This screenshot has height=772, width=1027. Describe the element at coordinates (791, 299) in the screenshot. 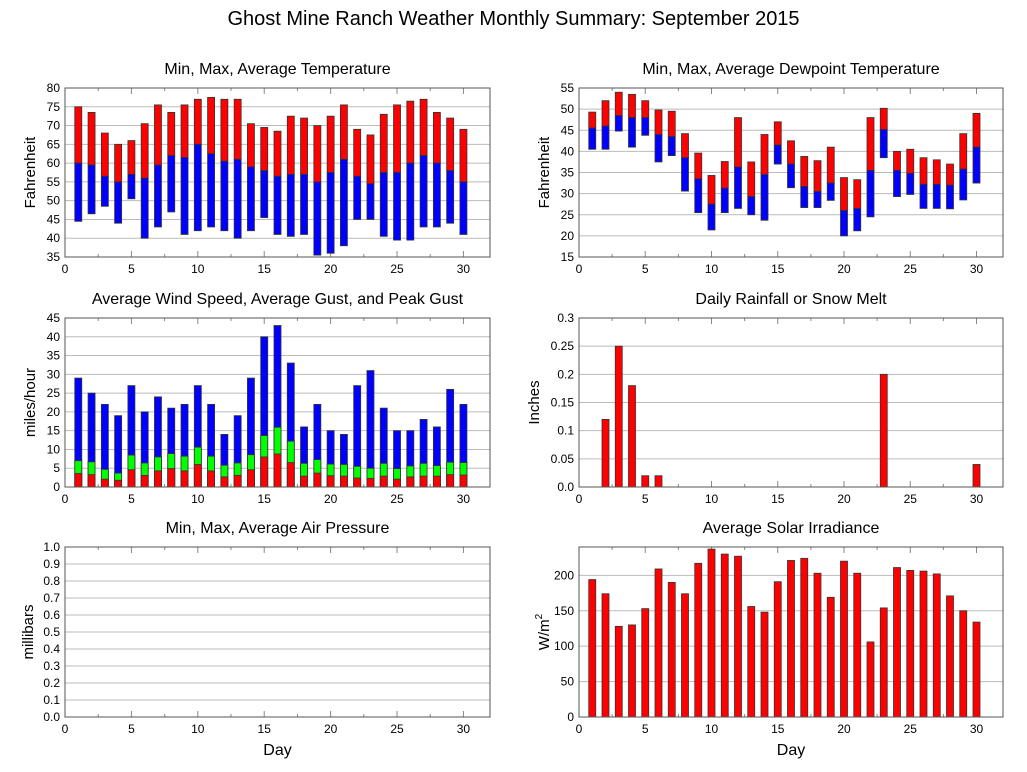

I see `rainfall-title: Daily Rainfall or Snow Melt` at that location.